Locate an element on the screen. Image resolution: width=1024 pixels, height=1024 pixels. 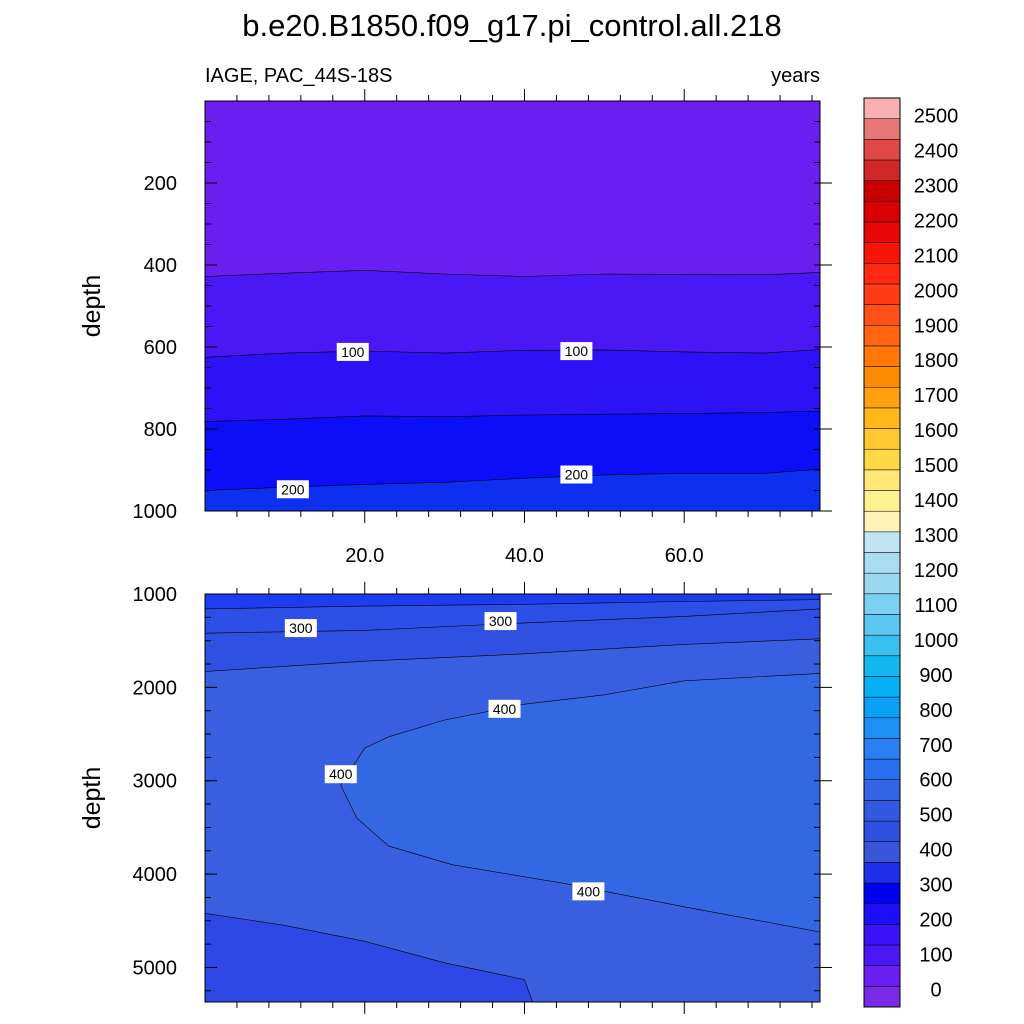
colorbar-label: 1200 is located at coordinates (936, 571).